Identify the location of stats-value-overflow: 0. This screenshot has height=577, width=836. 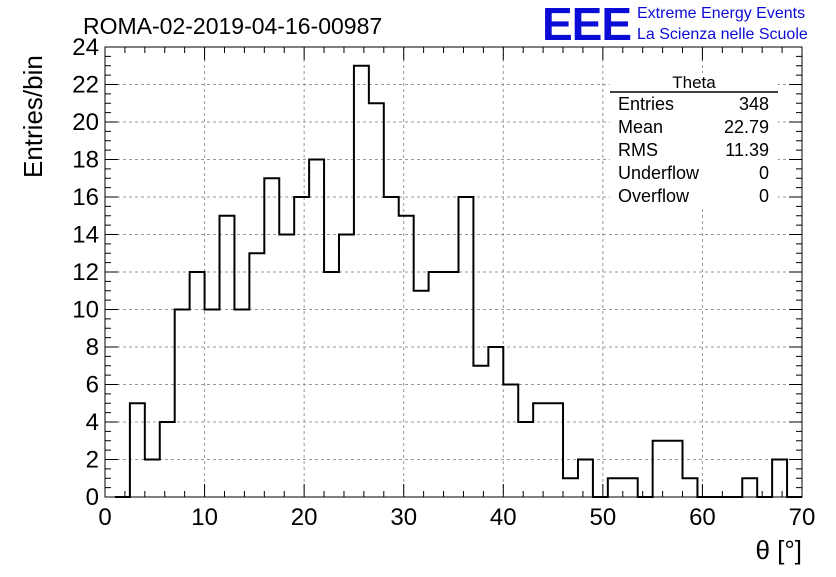
(764, 196).